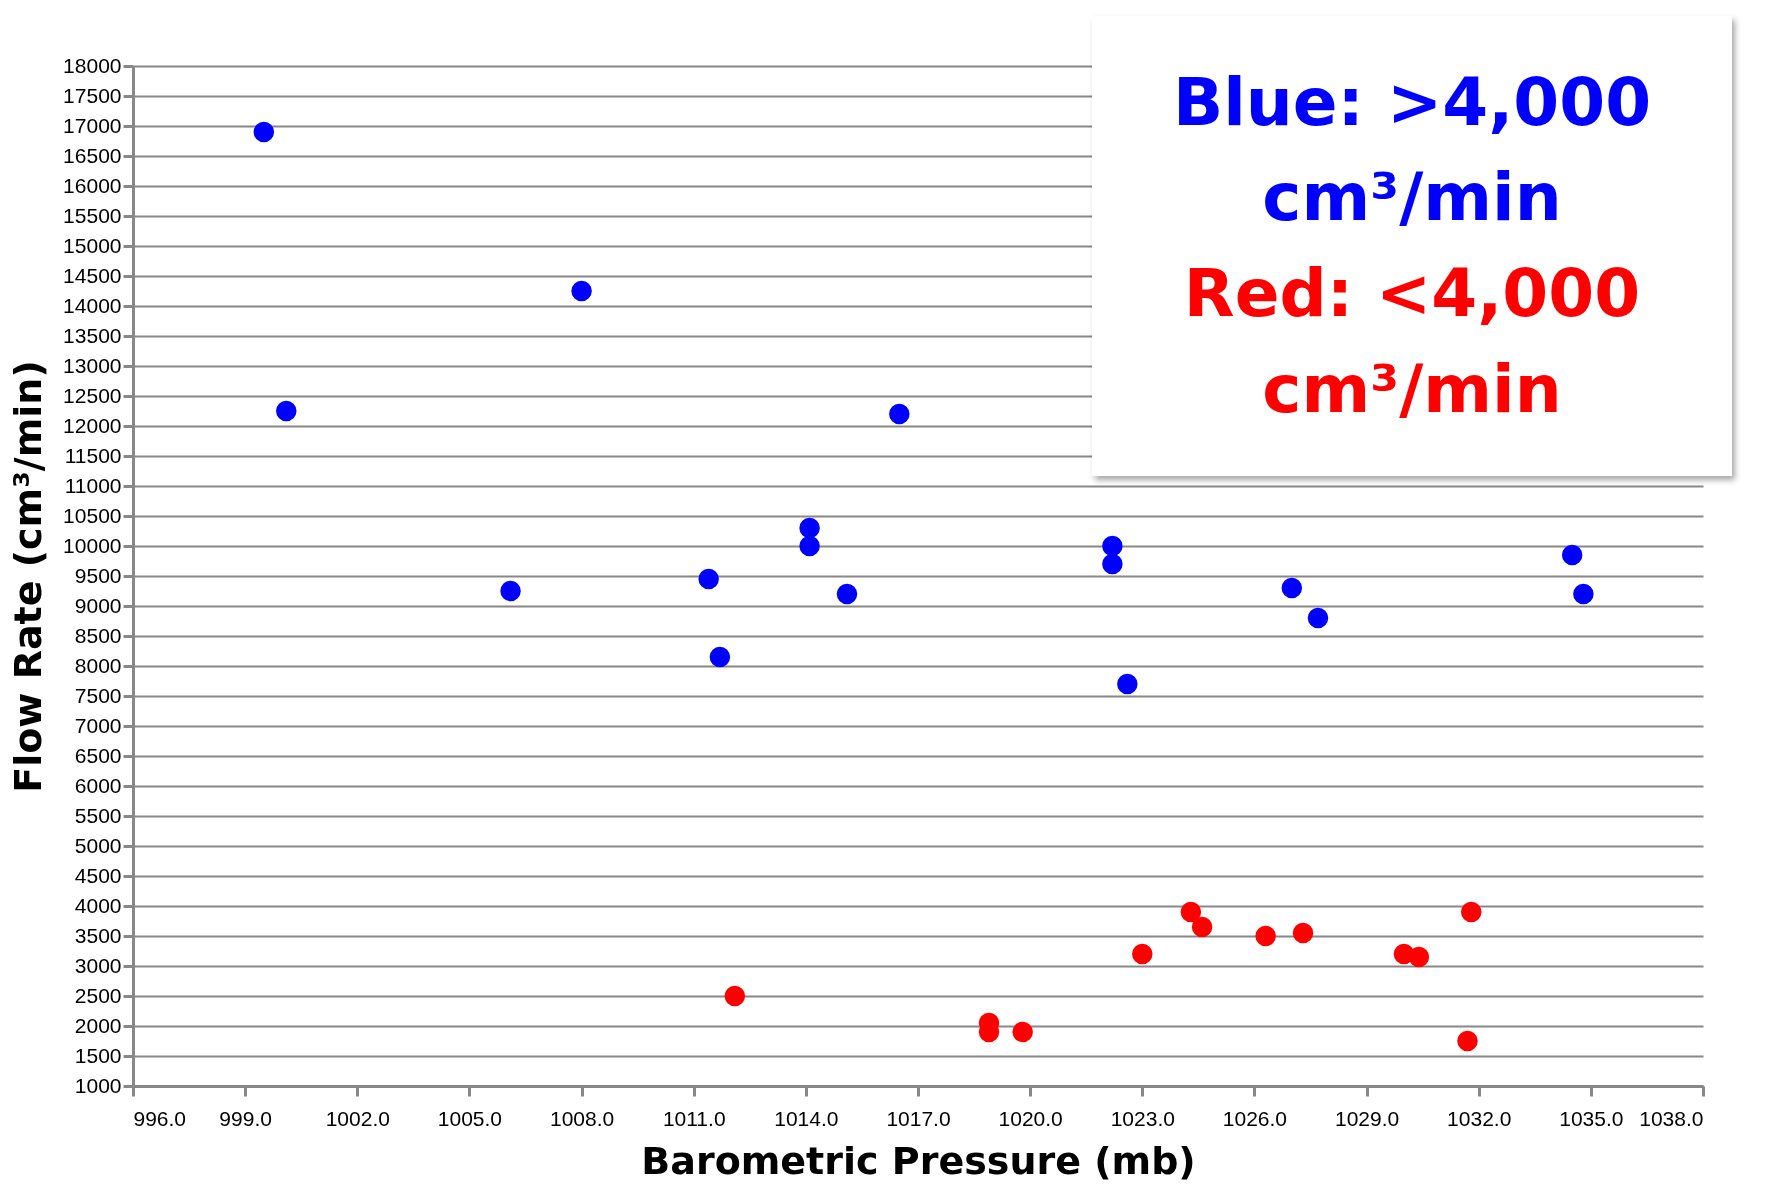  What do you see at coordinates (245, 1118) in the screenshot?
I see `x-tick-label: 999.0` at bounding box center [245, 1118].